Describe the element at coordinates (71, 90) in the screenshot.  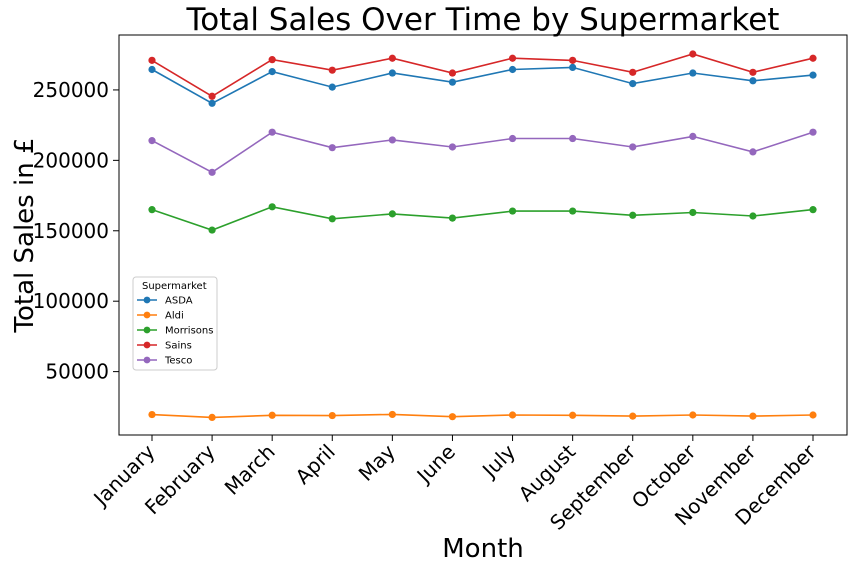
I see `y-tick-label: 250000` at that location.